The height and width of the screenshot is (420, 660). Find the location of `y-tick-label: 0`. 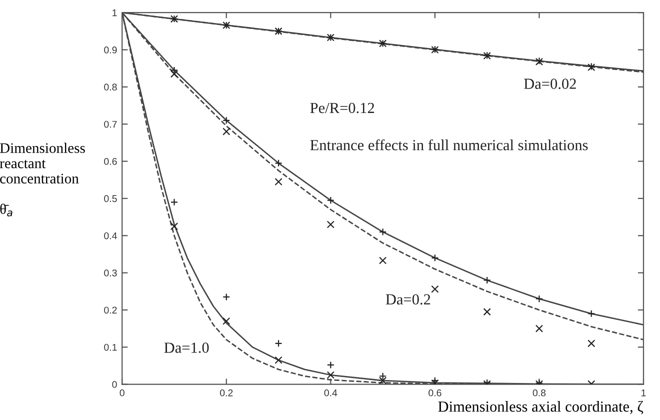

y-tick-label: 0 is located at coordinates (114, 384).